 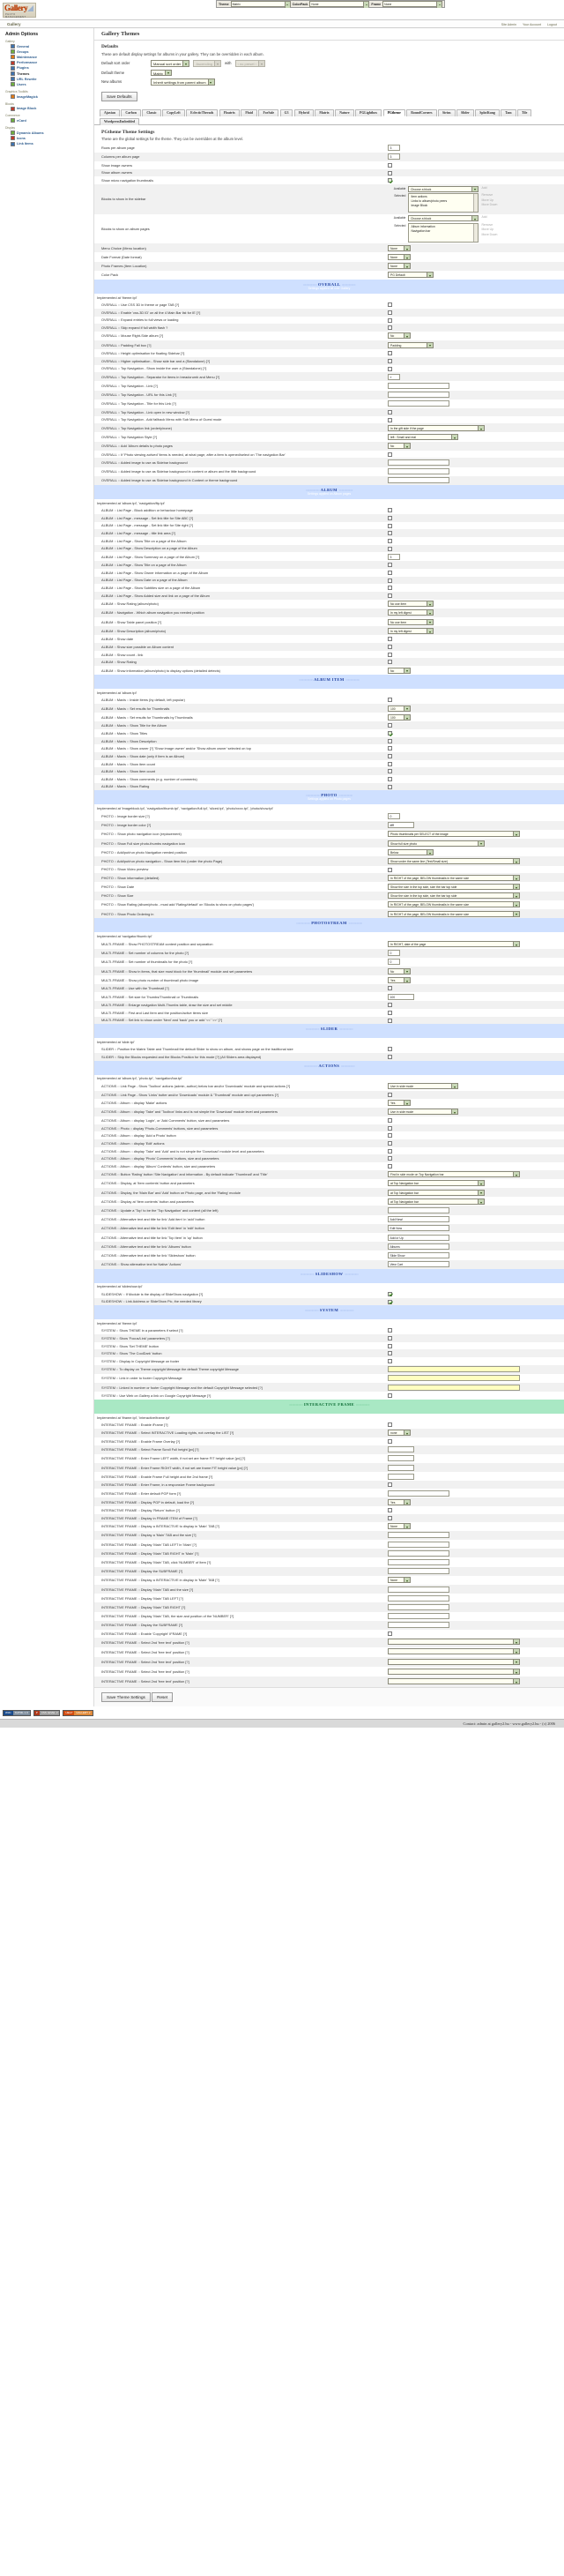 I want to click on sidebar-item-plugins: Plugins, so click(x=48, y=68).